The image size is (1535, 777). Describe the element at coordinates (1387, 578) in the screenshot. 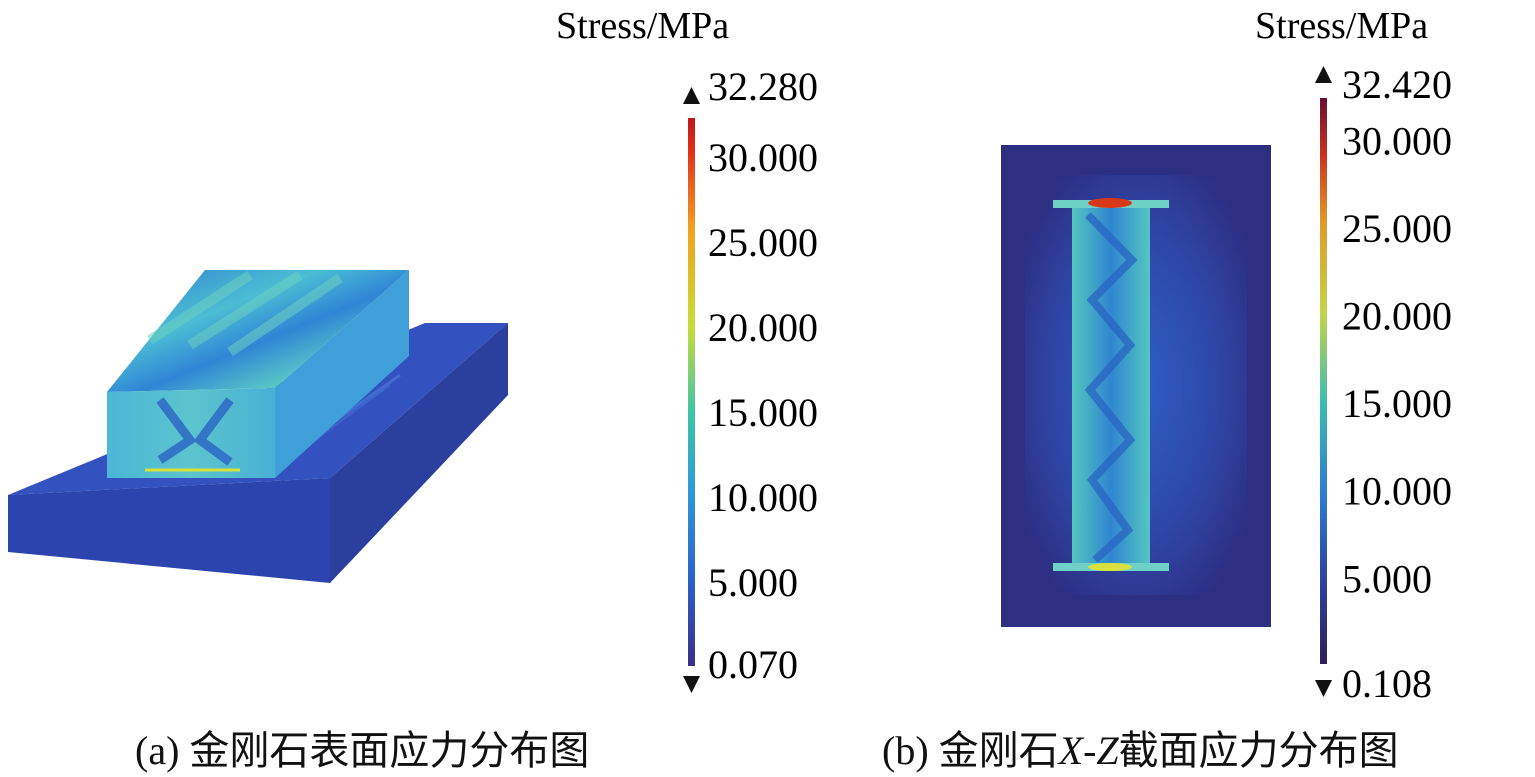

I see `colorbar-b-tick-label: 5.000` at that location.